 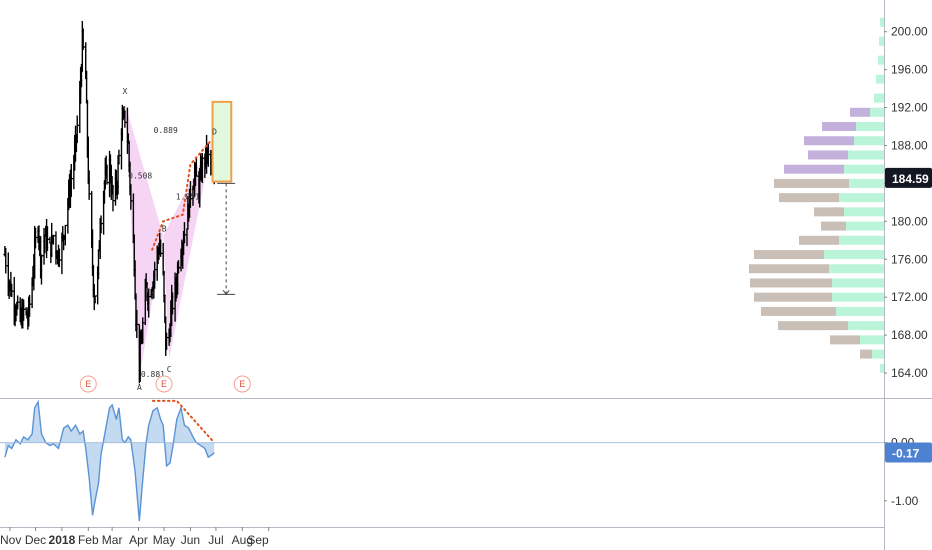 What do you see at coordinates (138, 540) in the screenshot?
I see `time-axis-label: Apr` at bounding box center [138, 540].